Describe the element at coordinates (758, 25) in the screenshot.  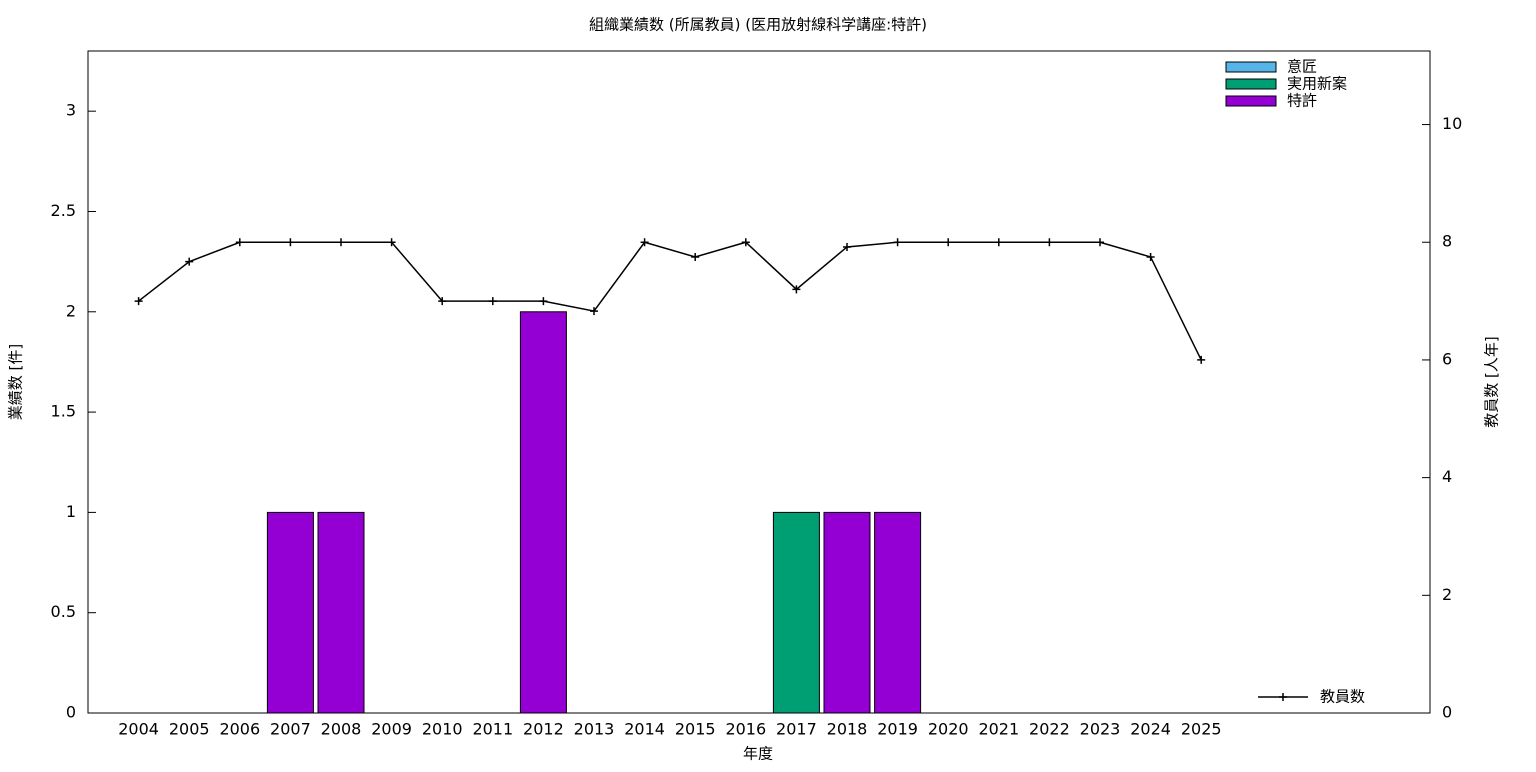
I see `chart-title: 組織業績数 (所属教員) (医用放射線科学講座:特許)` at that location.